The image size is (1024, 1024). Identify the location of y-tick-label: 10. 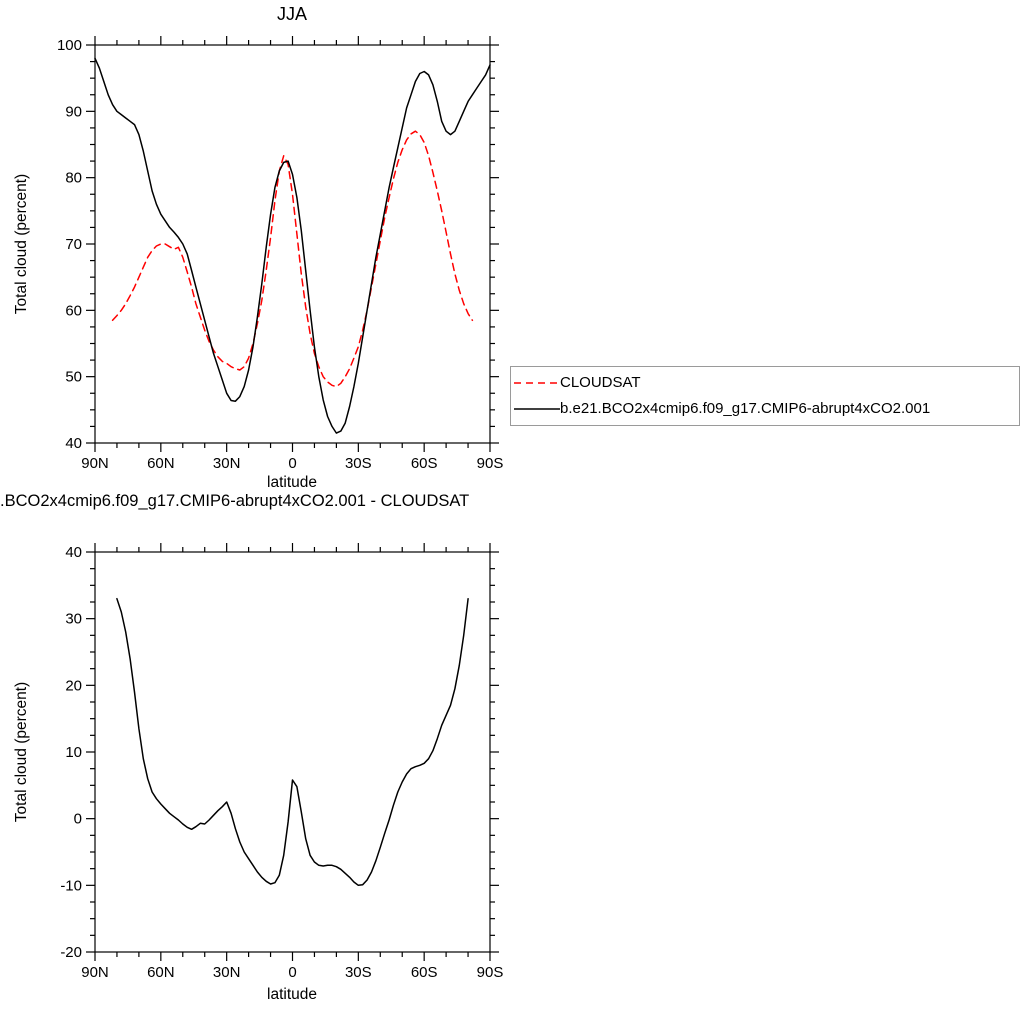
(73, 752).